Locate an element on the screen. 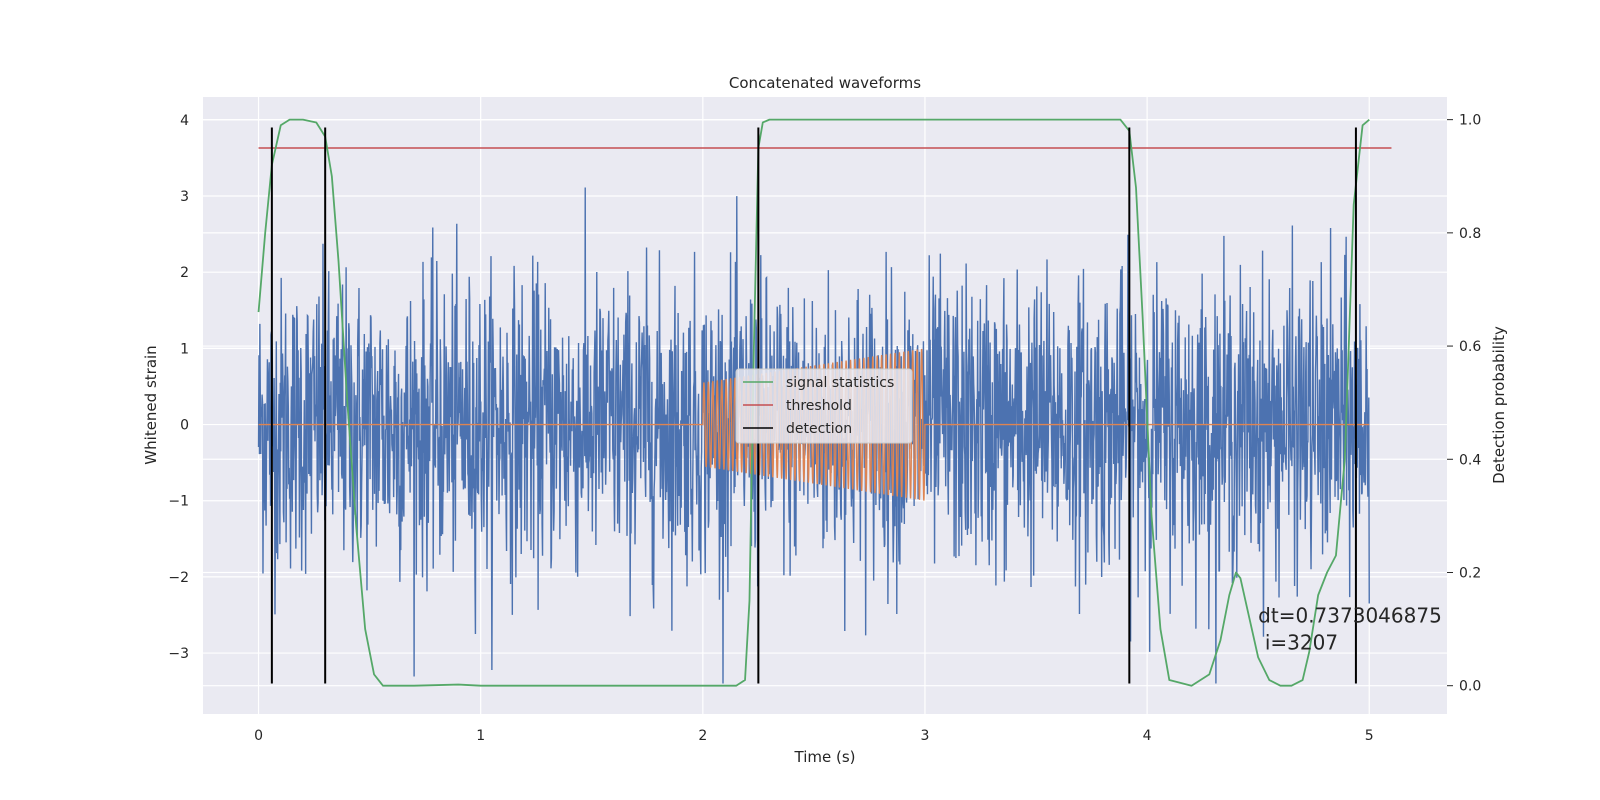 This screenshot has width=1600, height=800. y-left-tick-label: −3 is located at coordinates (178, 654).